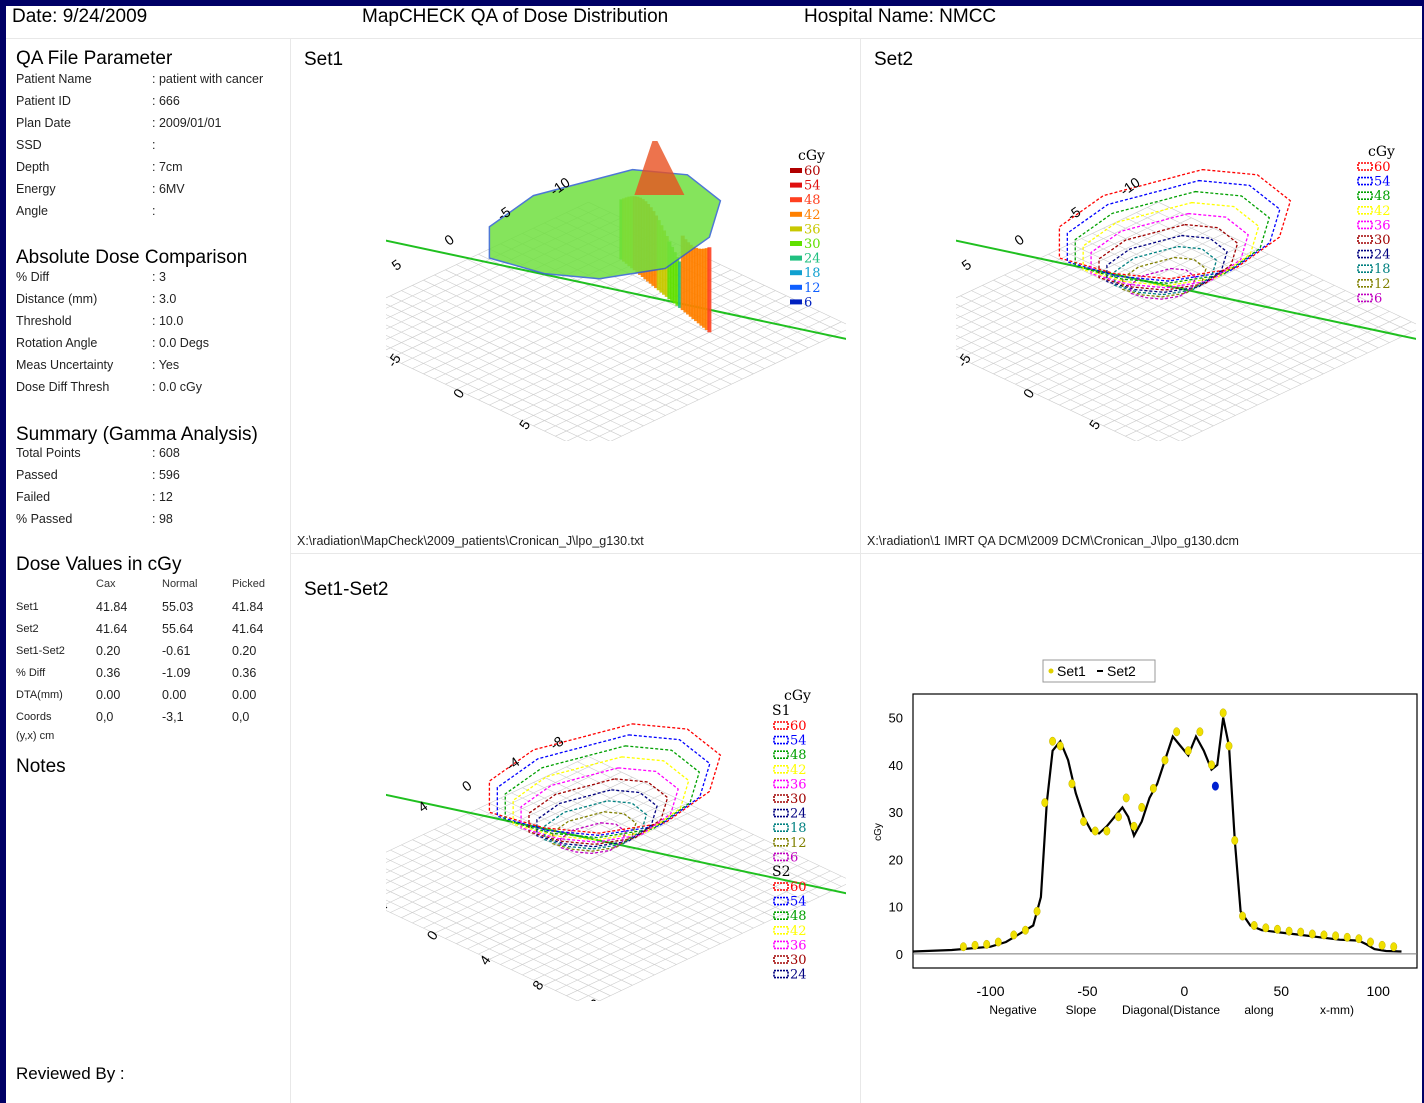  I want to click on dose-peak, so click(659, 168).